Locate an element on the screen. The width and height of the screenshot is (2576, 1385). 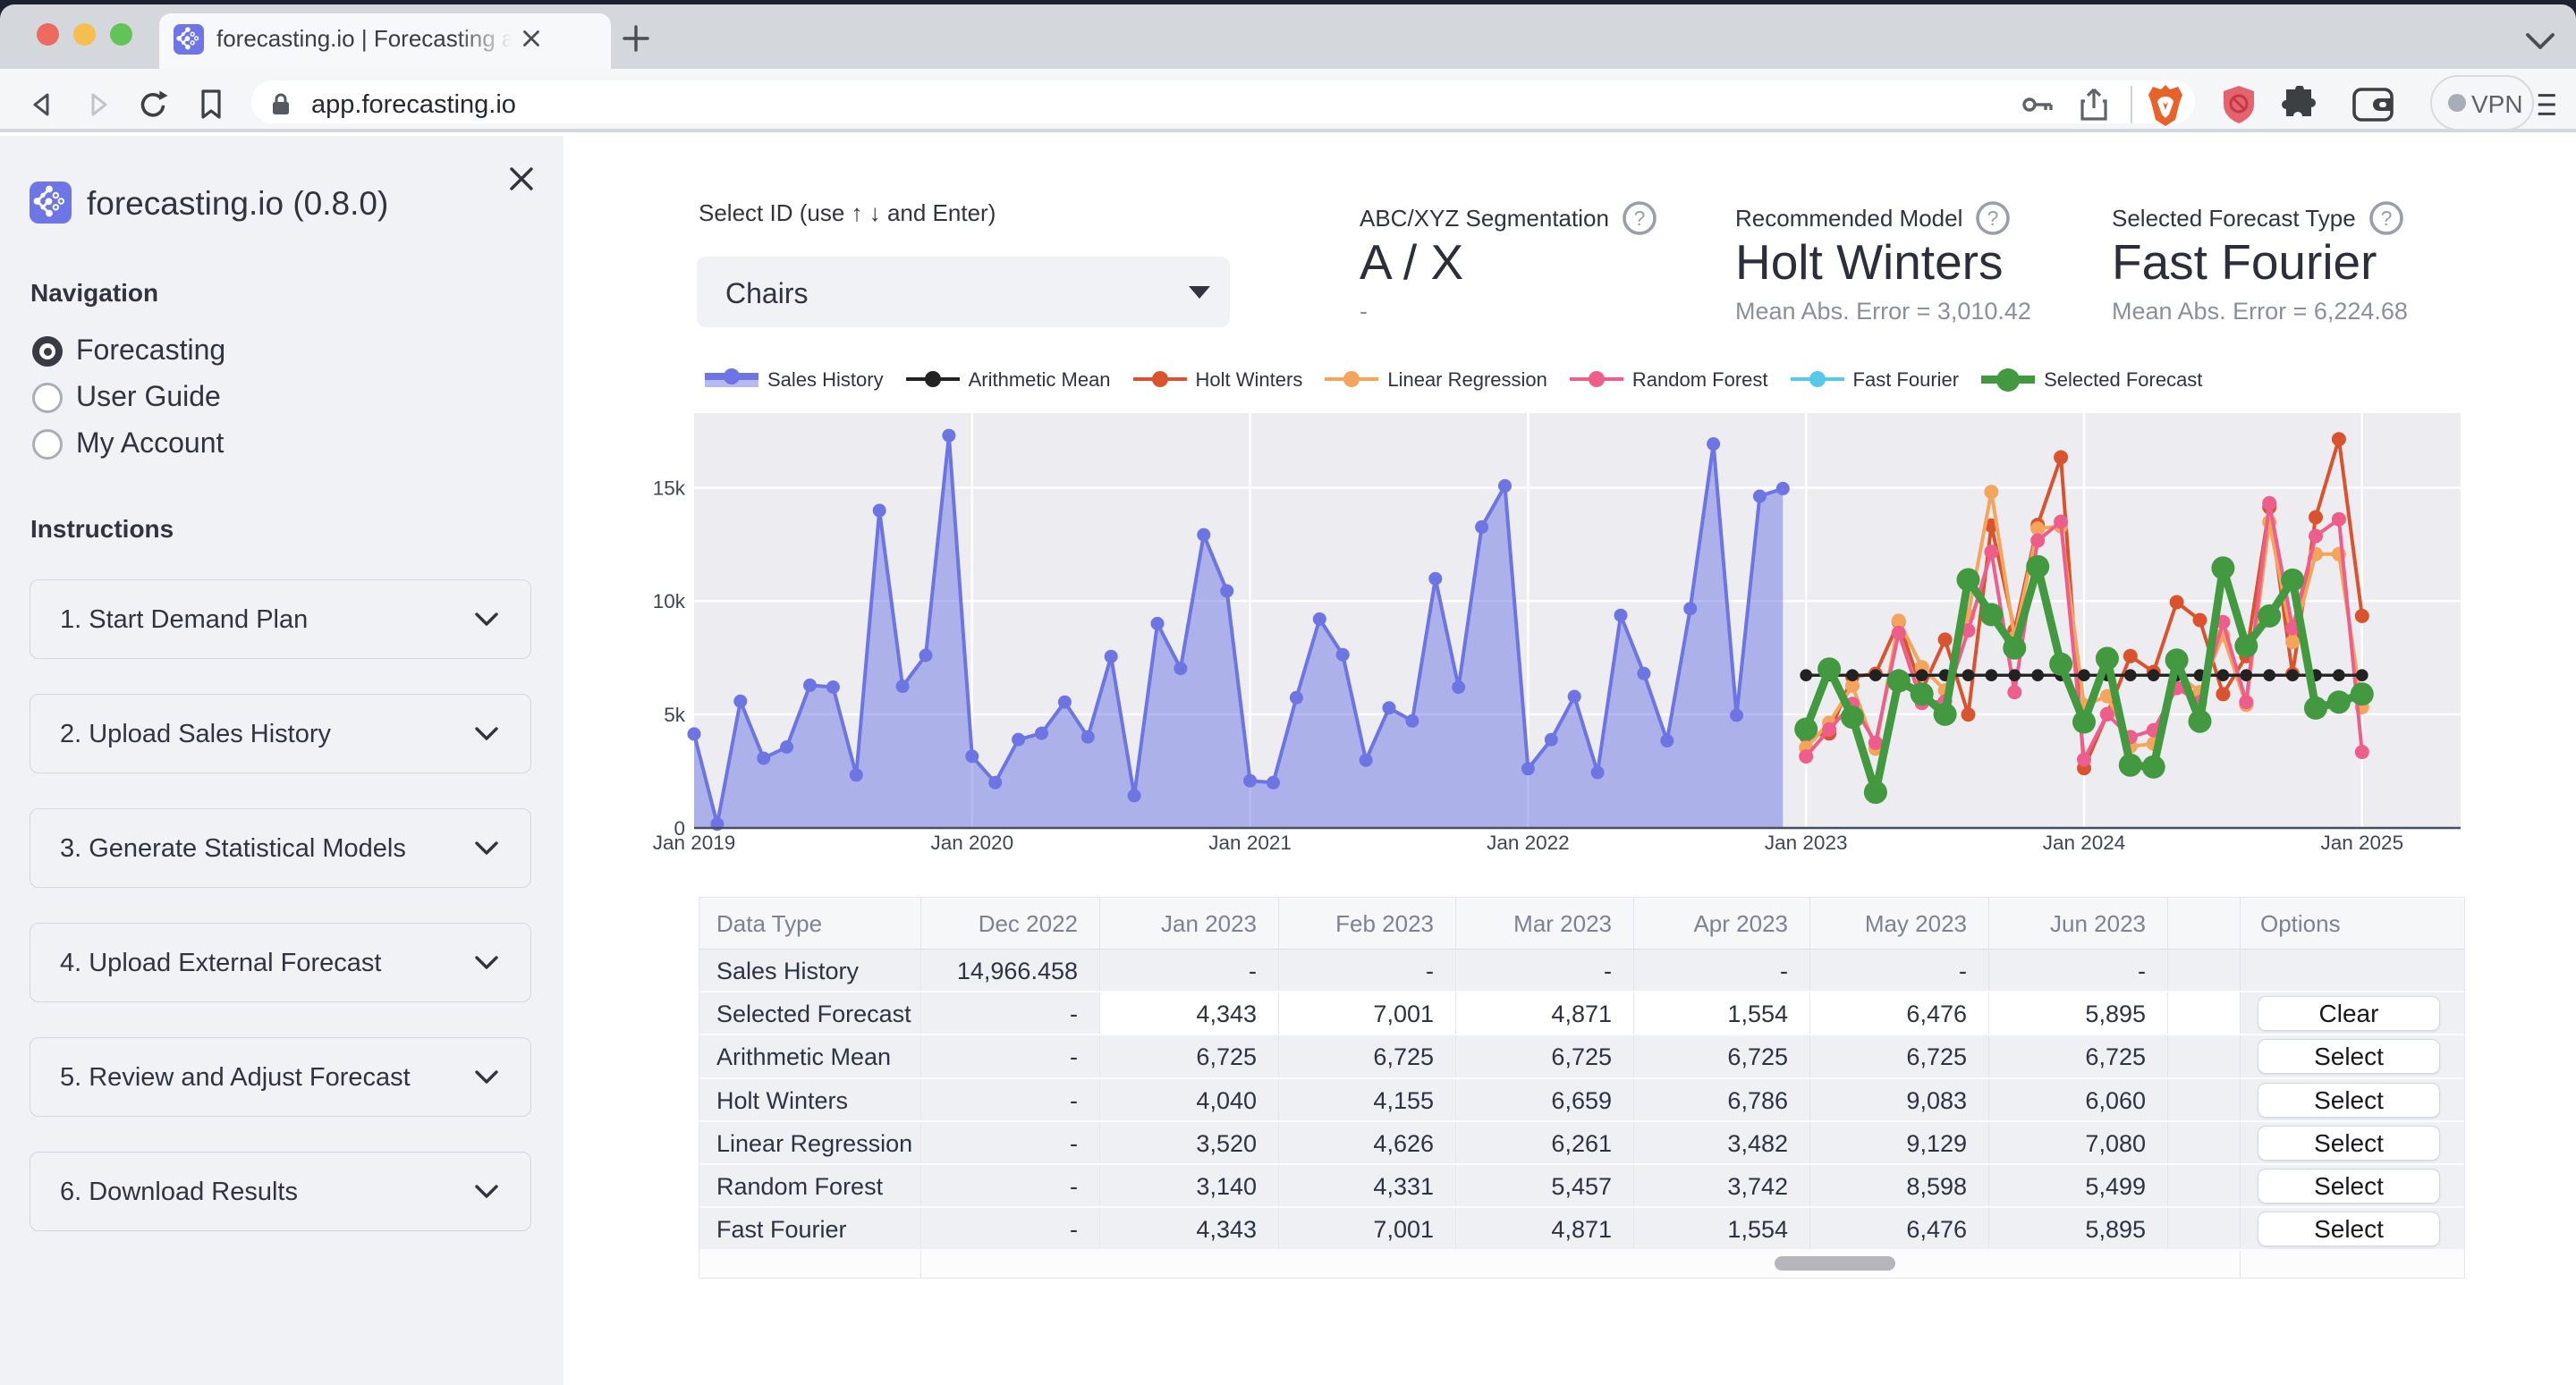
svg-text: Jan 2021 is located at coordinates (1250, 843).